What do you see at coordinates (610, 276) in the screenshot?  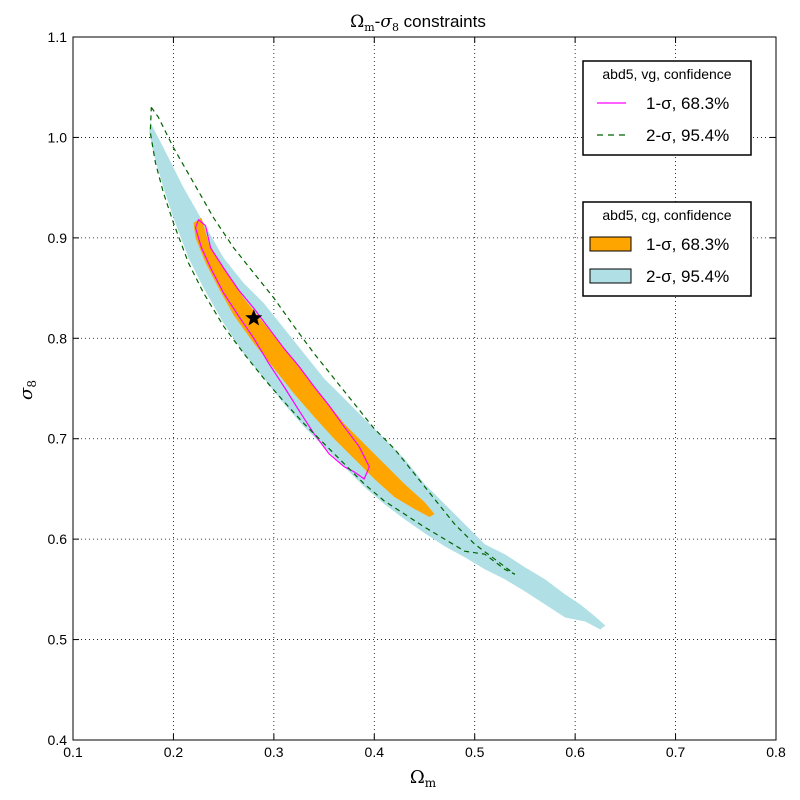 I see `legend-cg-2sigma-swatch` at bounding box center [610, 276].